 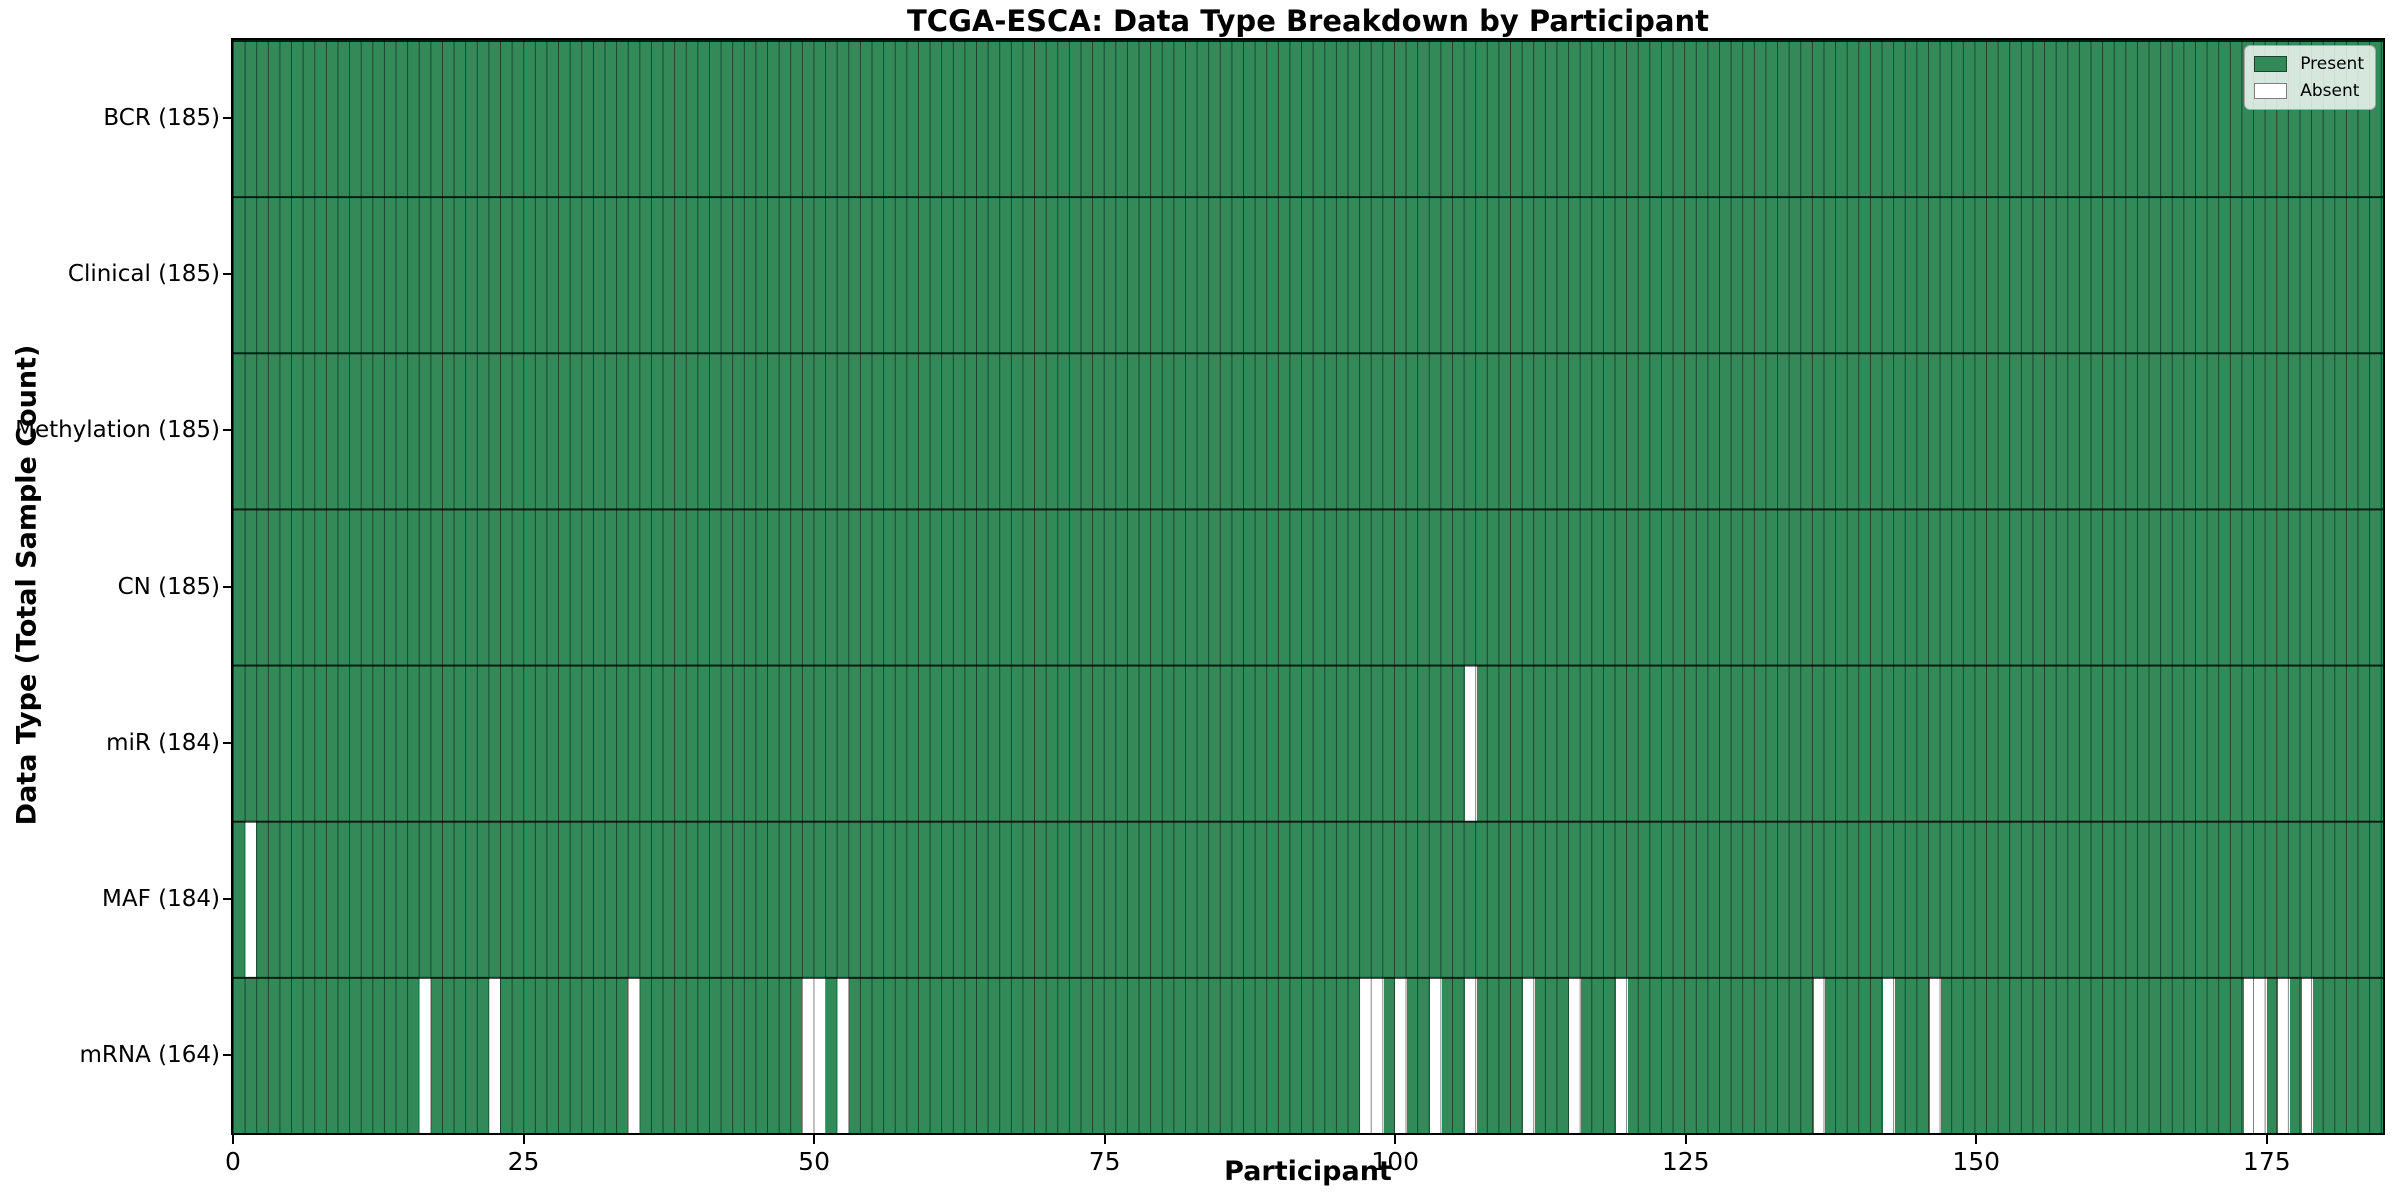 I want to click on x-tick-label-0: 0, so click(x=233, y=1161).